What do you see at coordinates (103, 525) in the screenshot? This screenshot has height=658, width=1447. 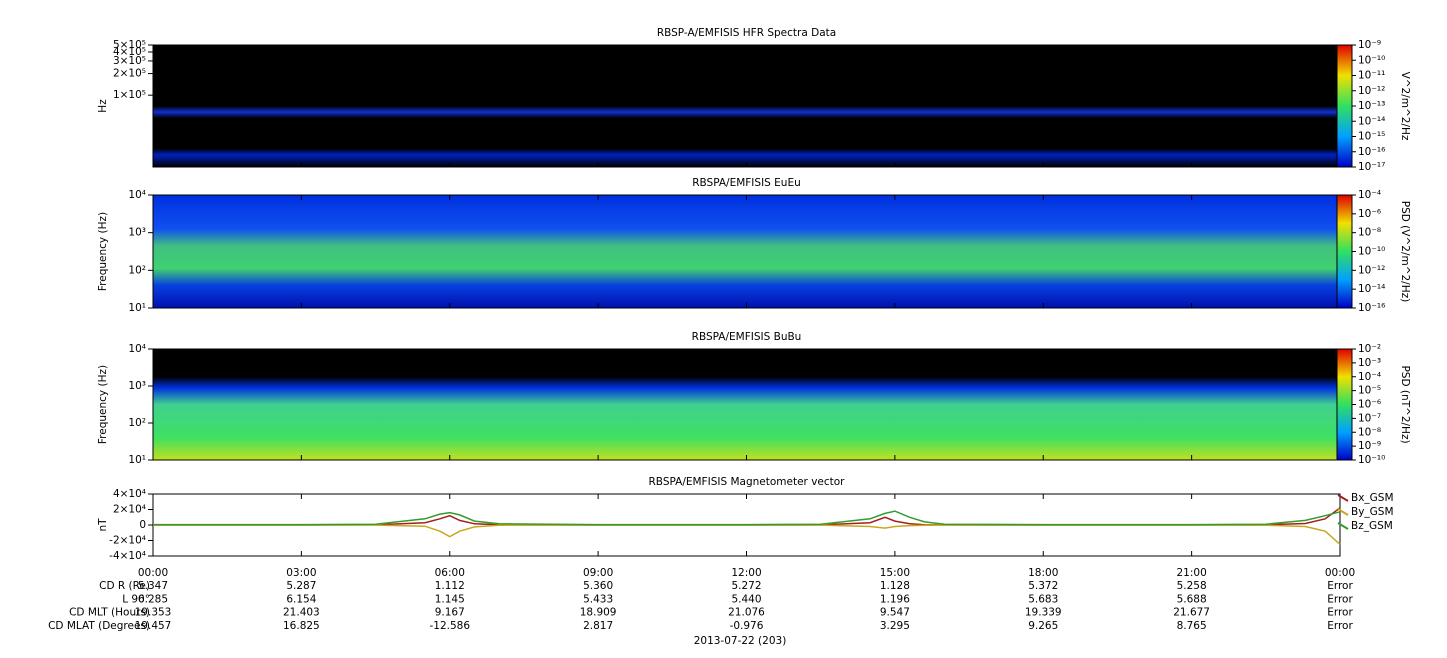 I see `y-axis-label: nT` at bounding box center [103, 525].